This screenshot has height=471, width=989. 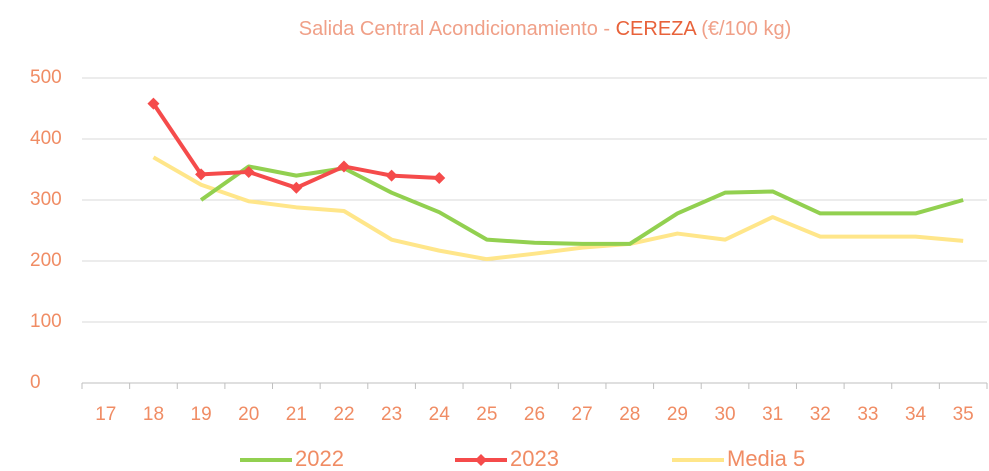 I want to click on y-tick-label: 300, so click(x=46, y=199).